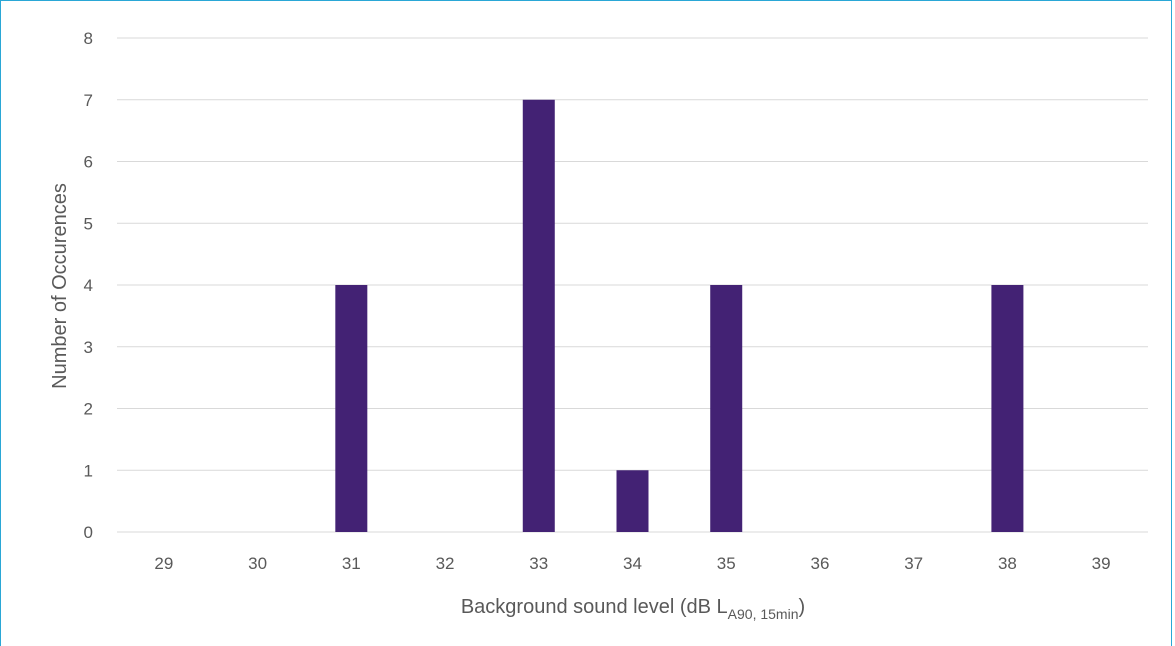 The height and width of the screenshot is (646, 1175). What do you see at coordinates (726, 563) in the screenshot?
I see `x-tick-label: 35` at bounding box center [726, 563].